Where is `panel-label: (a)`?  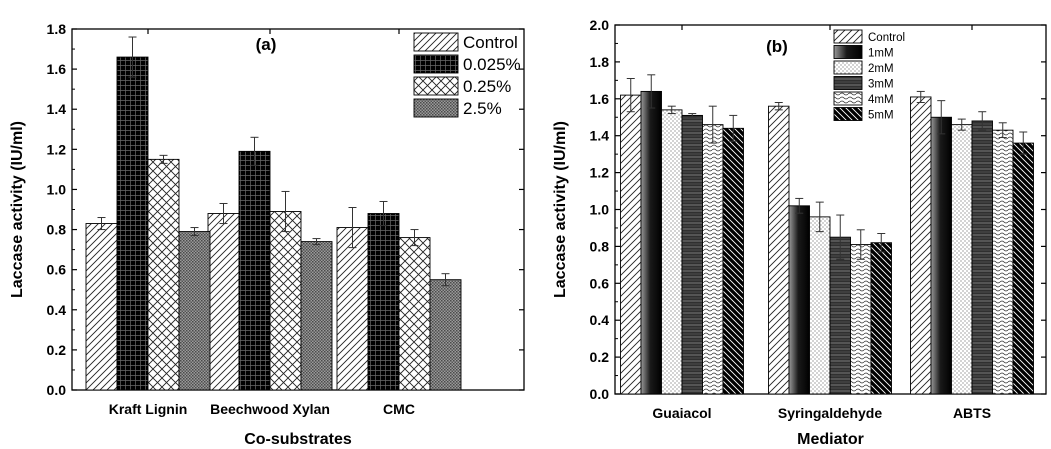 panel-label: (a) is located at coordinates (266, 44).